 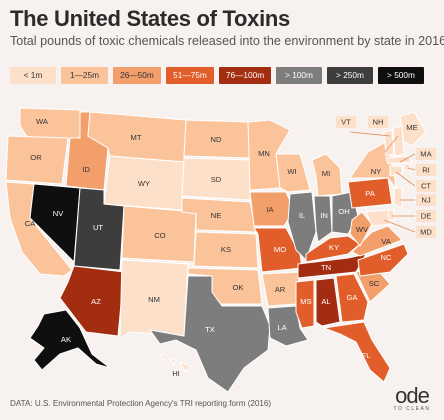 I want to click on state-pa, so click(x=370, y=193).